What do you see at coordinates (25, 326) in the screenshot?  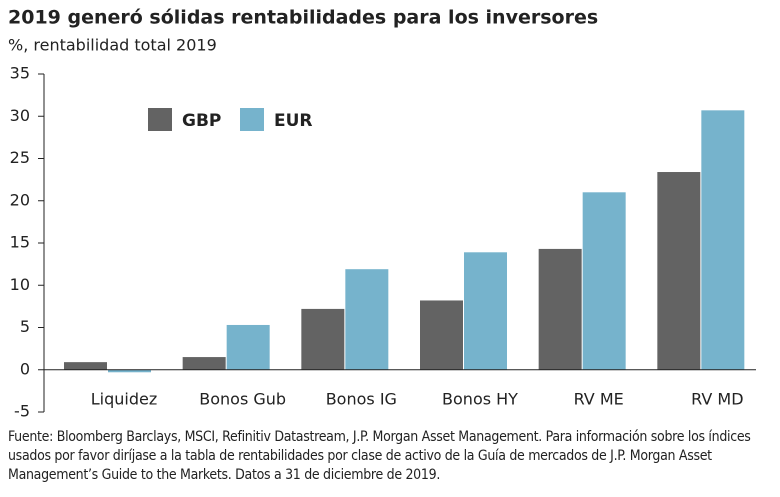 I see `y-tick-label: 5` at bounding box center [25, 326].